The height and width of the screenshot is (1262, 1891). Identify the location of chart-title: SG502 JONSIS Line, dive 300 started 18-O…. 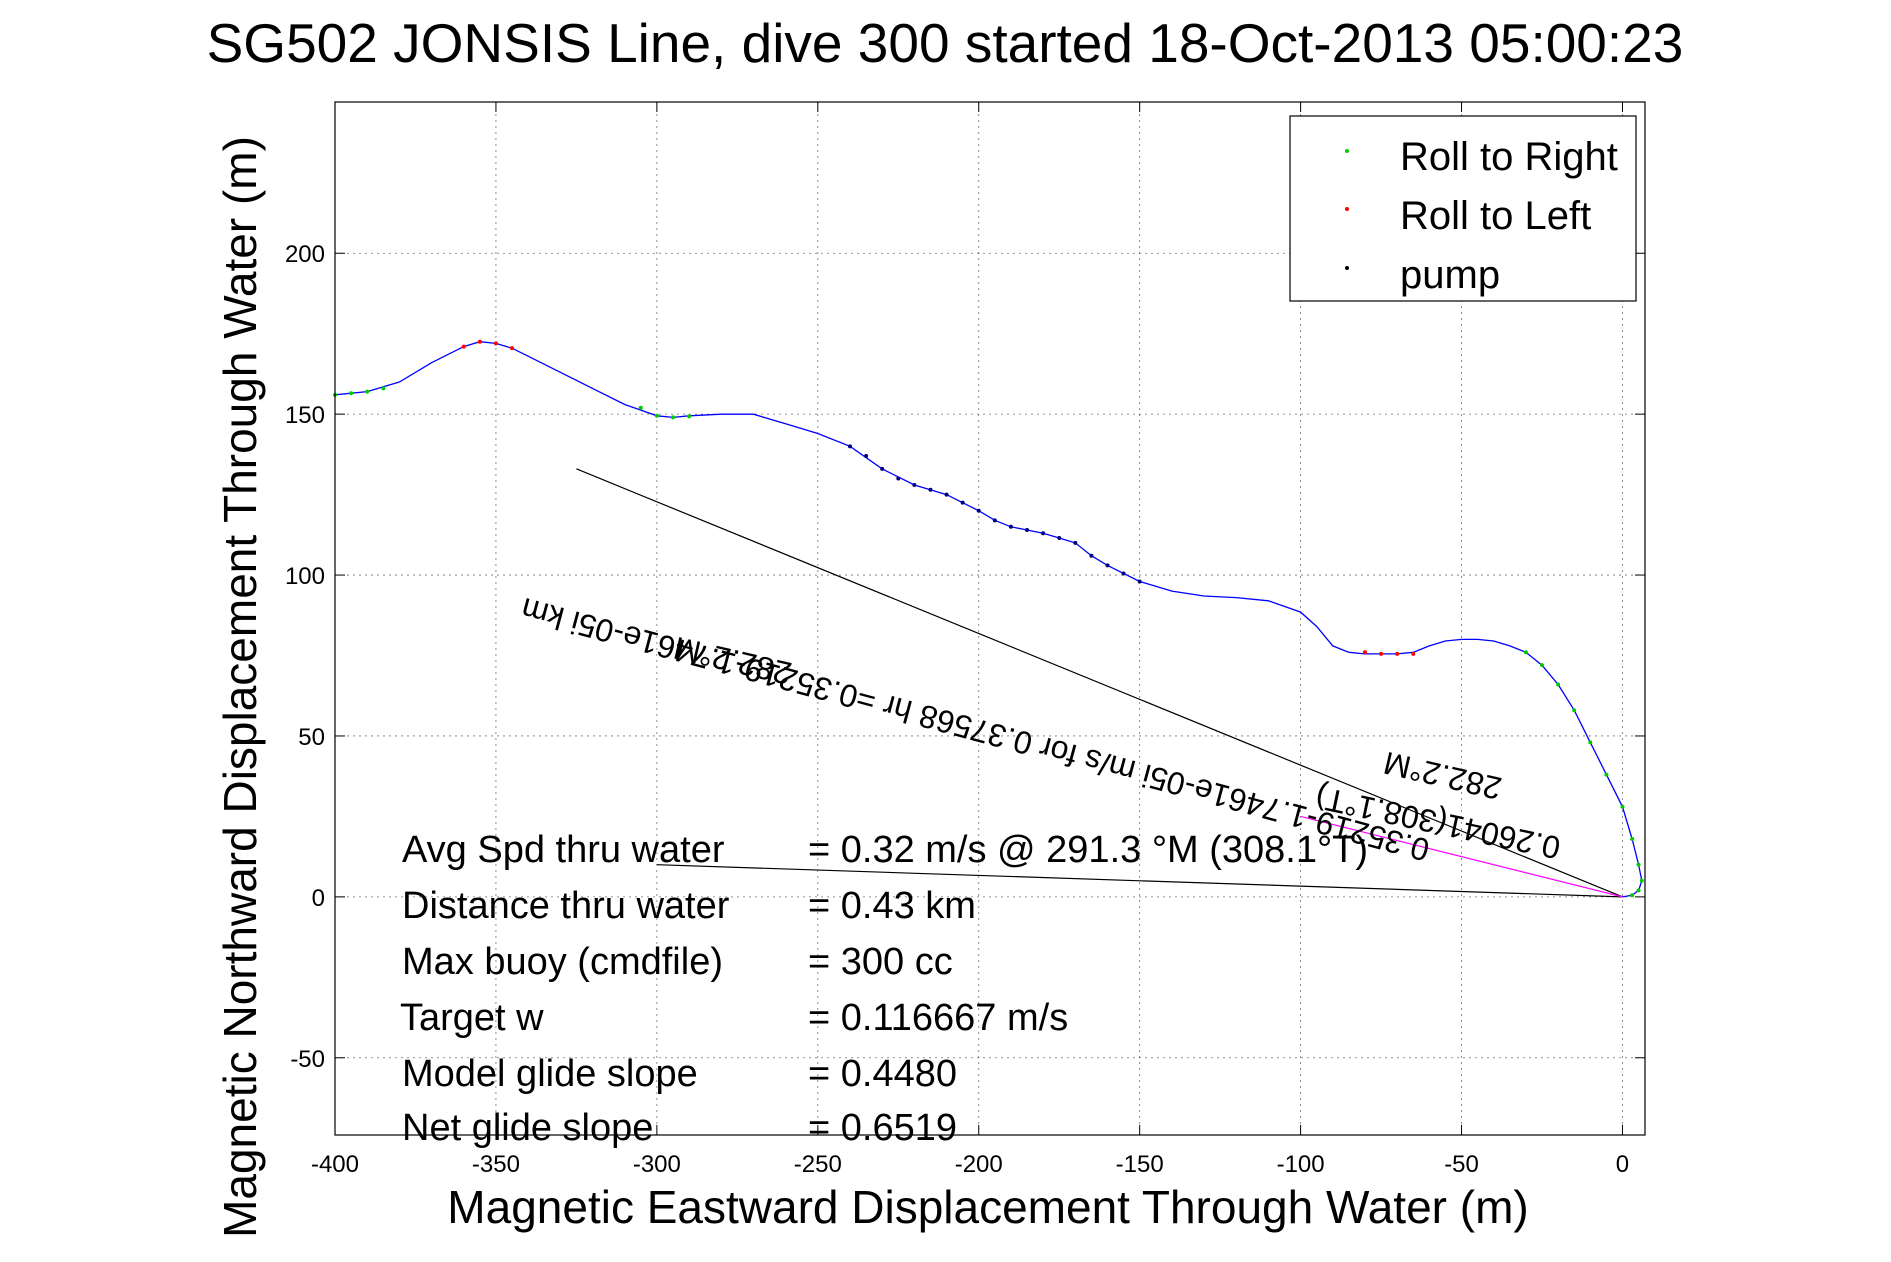
(945, 43).